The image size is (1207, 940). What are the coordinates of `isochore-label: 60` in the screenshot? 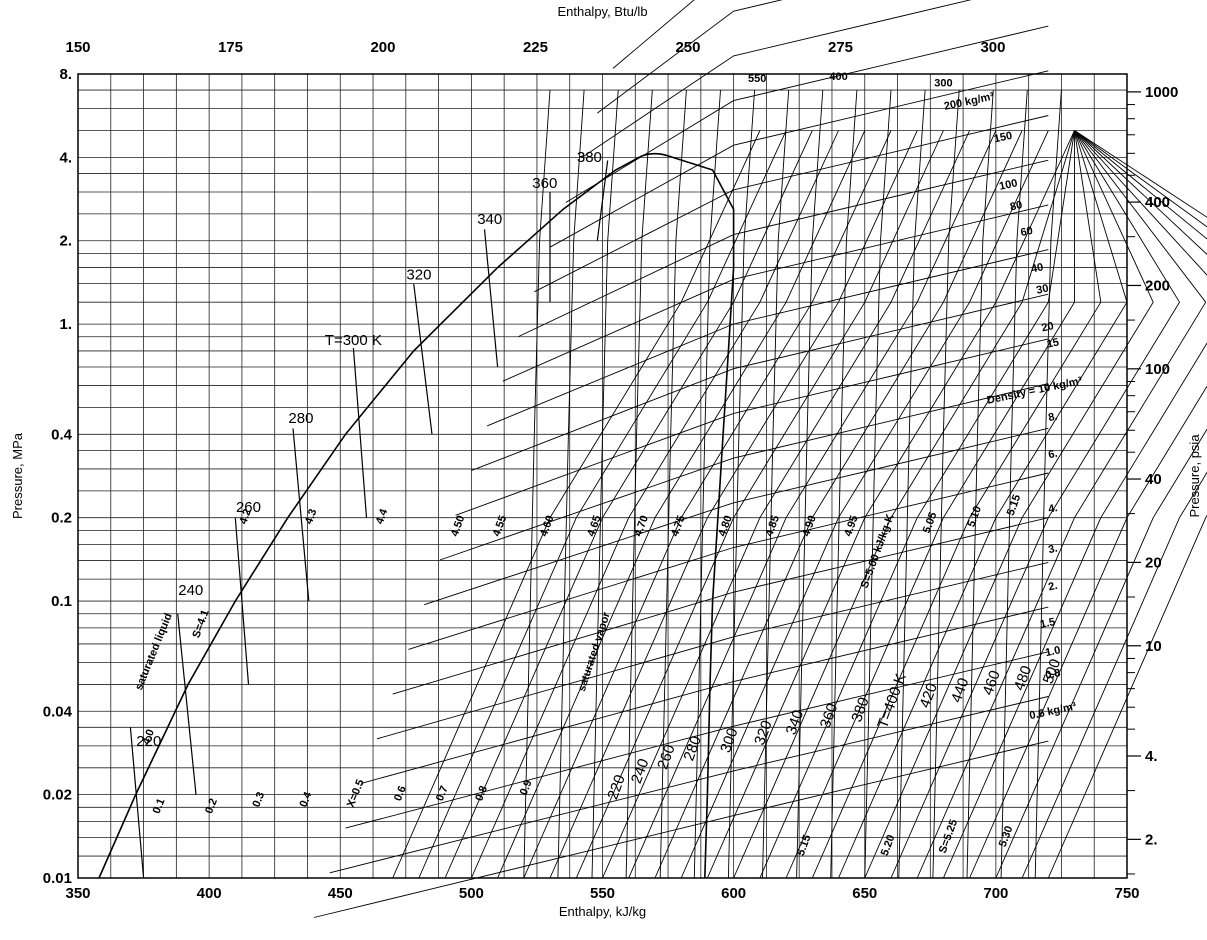 It's located at (1026, 232).